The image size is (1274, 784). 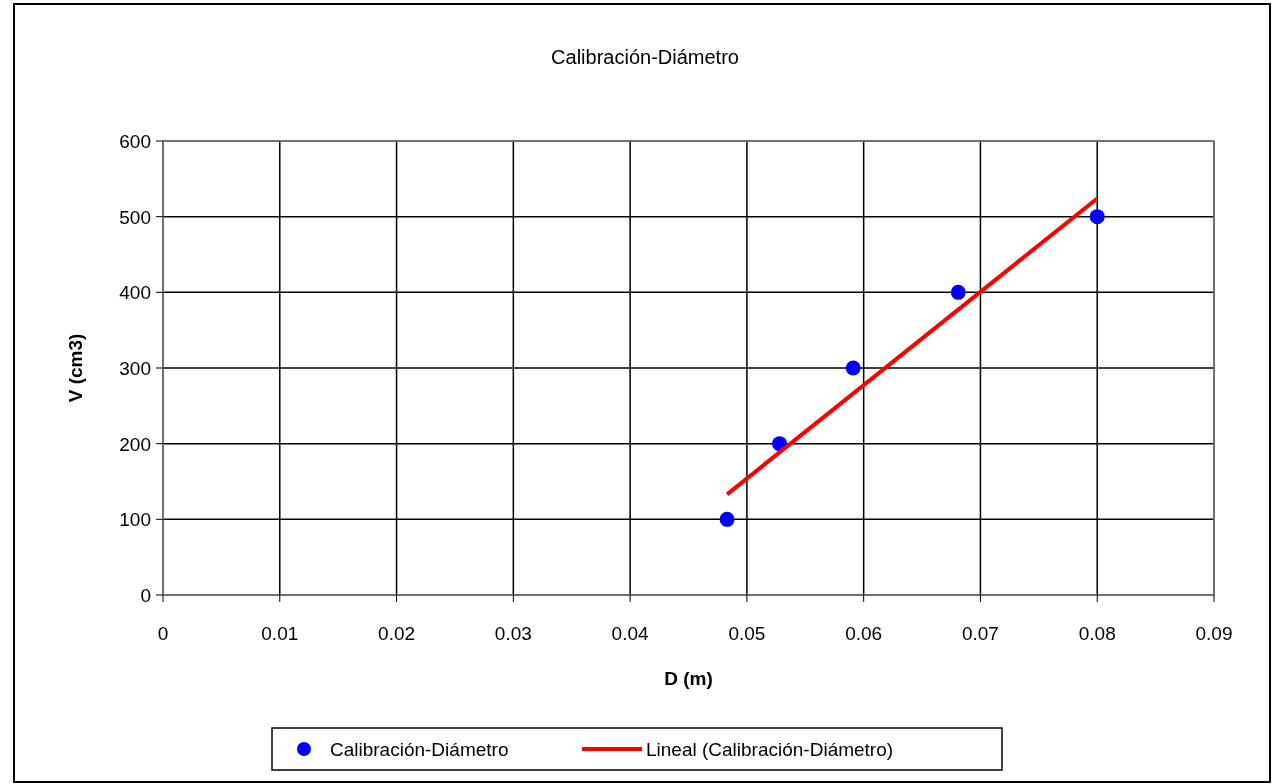 What do you see at coordinates (397, 633) in the screenshot?
I see `x-tick-label: 0.02` at bounding box center [397, 633].